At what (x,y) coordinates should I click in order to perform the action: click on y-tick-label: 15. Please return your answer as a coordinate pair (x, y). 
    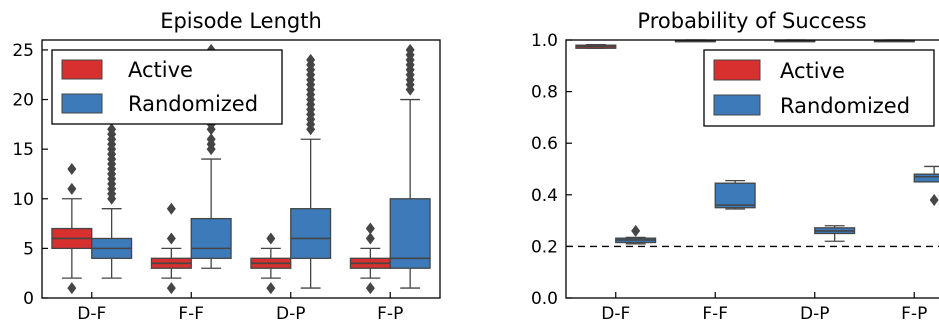
    Looking at the image, I should click on (23, 150).